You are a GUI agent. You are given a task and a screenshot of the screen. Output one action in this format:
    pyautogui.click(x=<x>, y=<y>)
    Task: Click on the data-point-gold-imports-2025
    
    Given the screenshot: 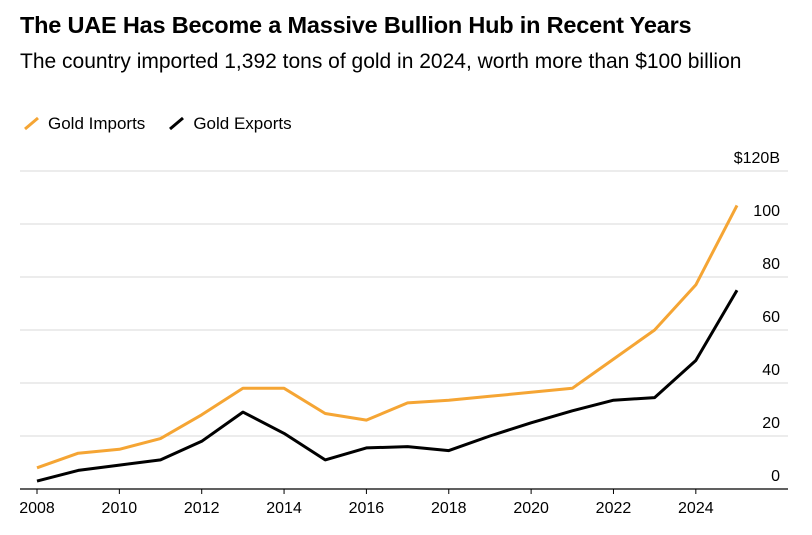 What is the action you would take?
    pyautogui.click(x=737, y=205)
    